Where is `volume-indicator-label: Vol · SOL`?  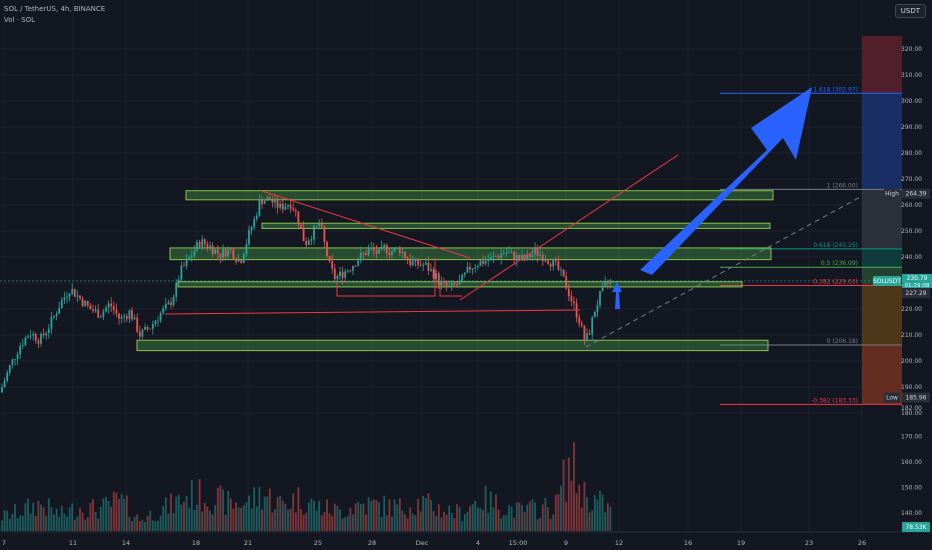 volume-indicator-label: Vol · SOL is located at coordinates (20, 20).